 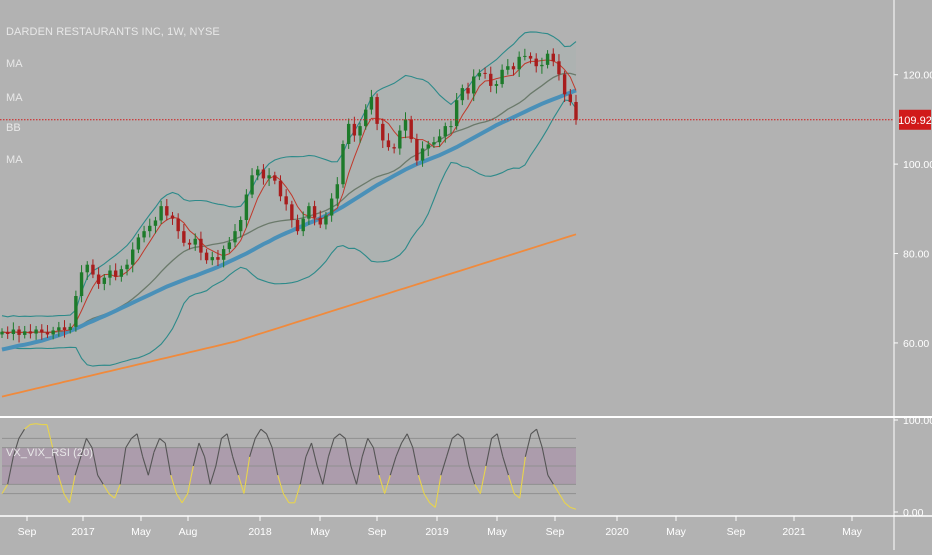 I want to click on study-label-ma-1: MA, so click(x=14, y=64).